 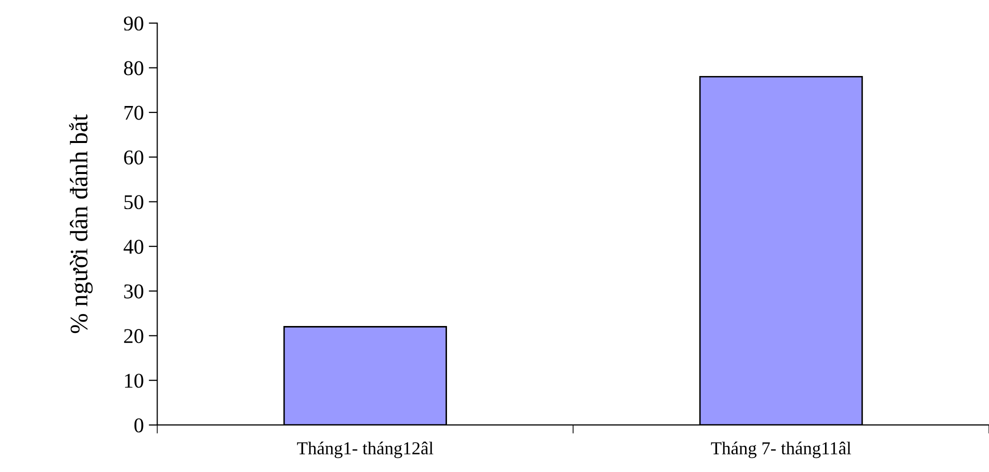 What do you see at coordinates (365, 450) in the screenshot?
I see `x-tick-label: Tháng1- tháng12âl` at bounding box center [365, 450].